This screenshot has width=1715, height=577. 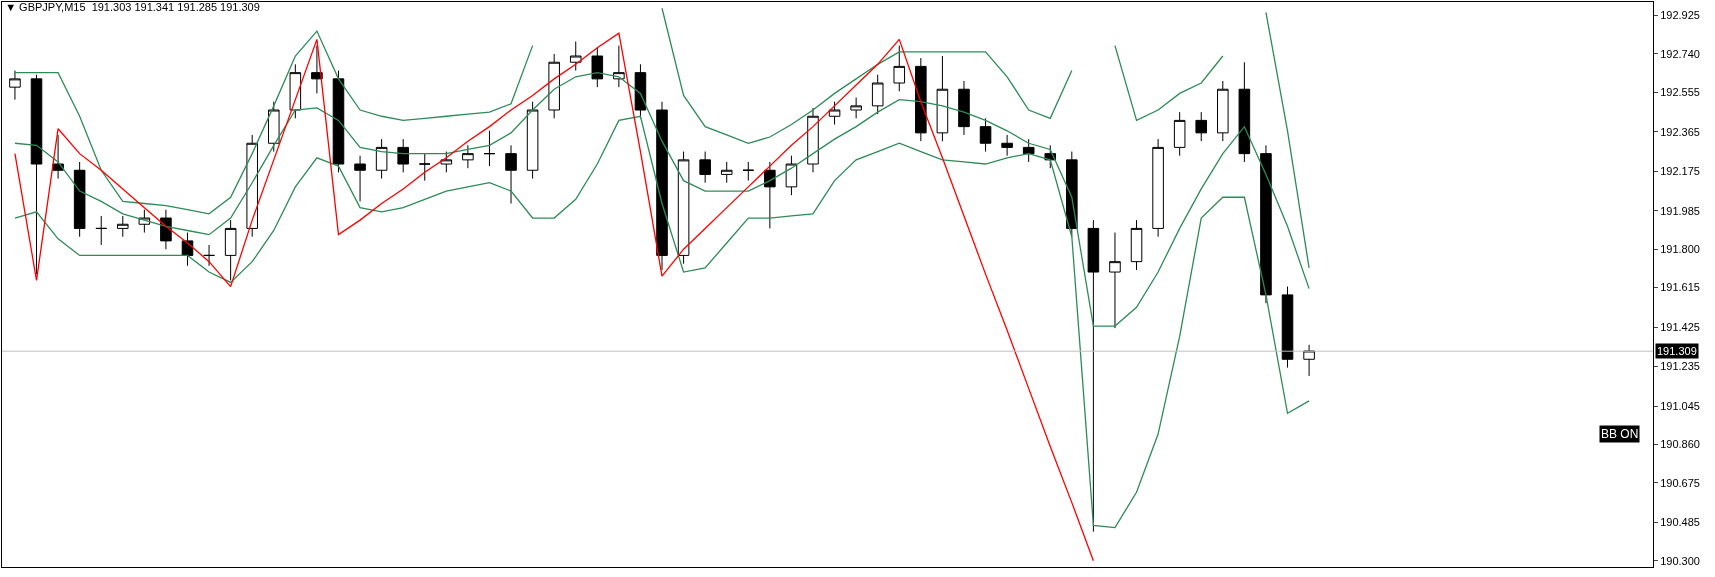 What do you see at coordinates (1677, 351) in the screenshot?
I see `ref-line-label: 191.309` at bounding box center [1677, 351].